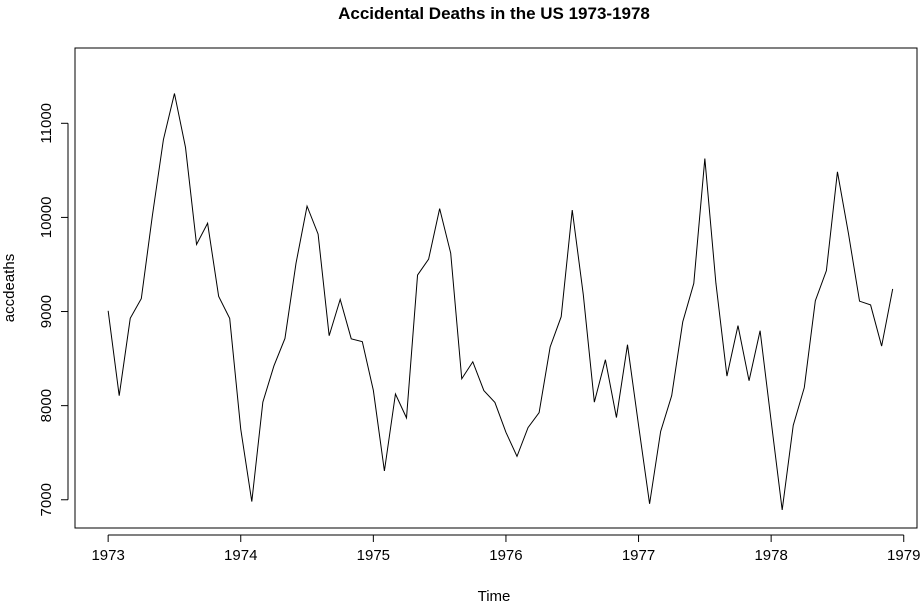  What do you see at coordinates (107, 555) in the screenshot?
I see `x-tick-label: 1973` at bounding box center [107, 555].